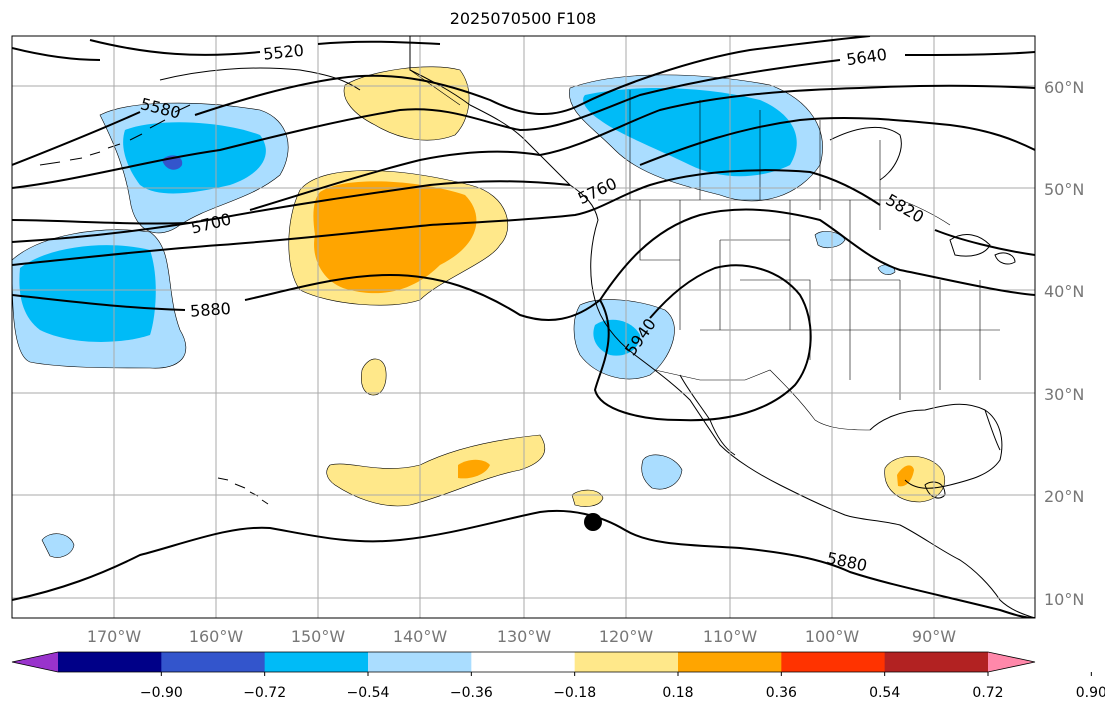 The width and height of the screenshot is (1105, 712). Describe the element at coordinates (593, 522) in the screenshot. I see `marker-dot` at that location.